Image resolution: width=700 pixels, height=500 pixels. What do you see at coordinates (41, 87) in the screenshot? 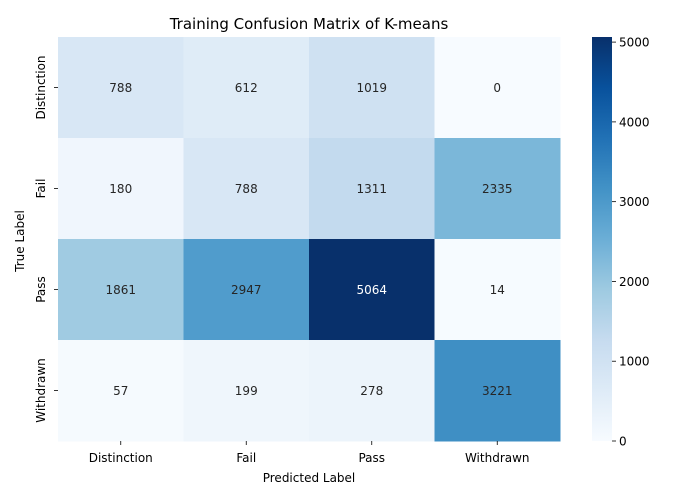
I see `y-tick-label: Distinction` at bounding box center [41, 87].